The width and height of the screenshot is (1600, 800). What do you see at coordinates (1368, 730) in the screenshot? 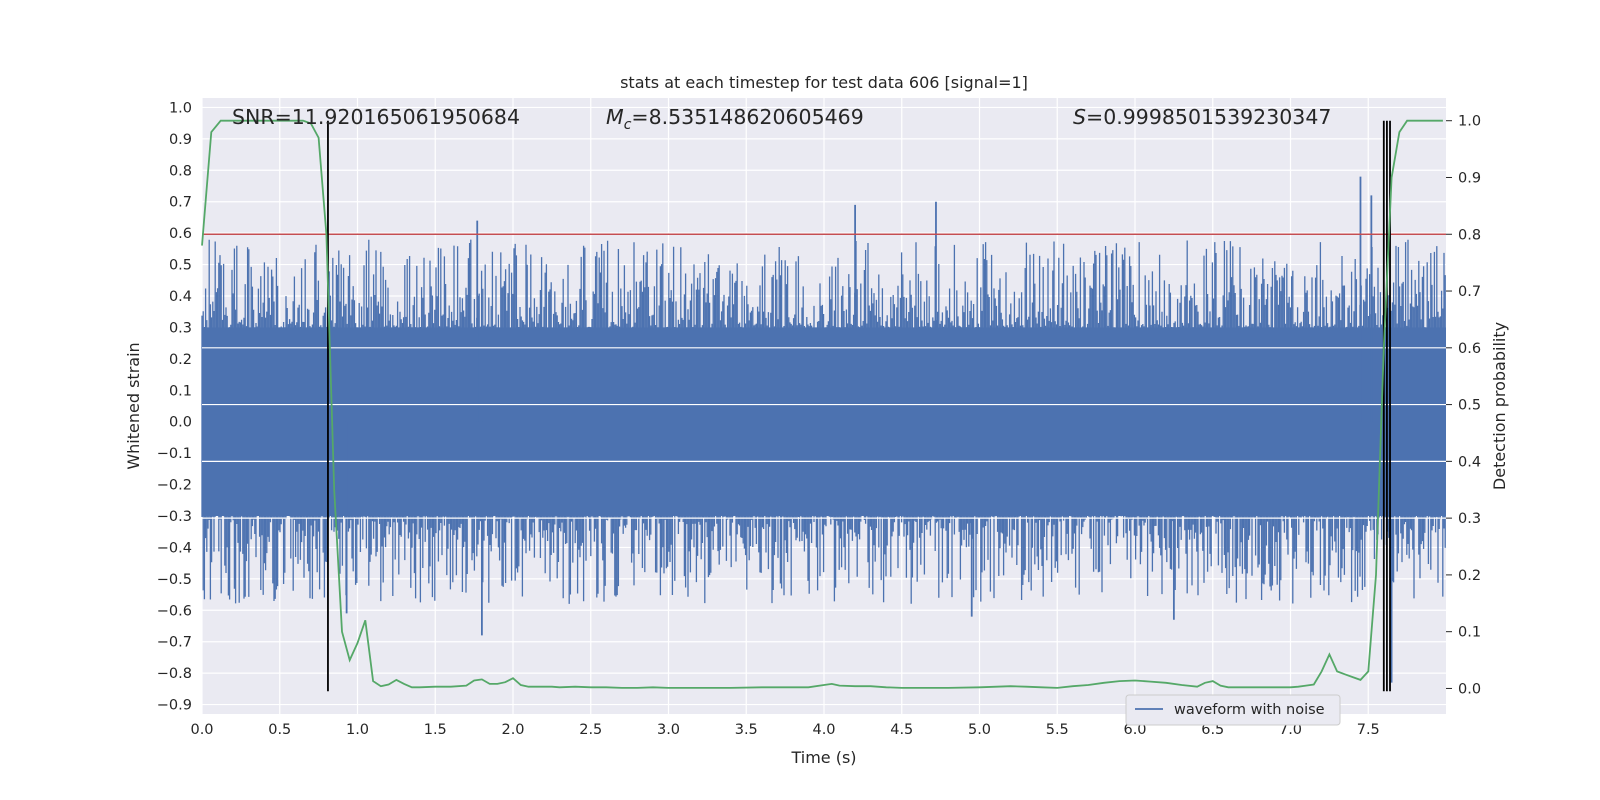
I see `x-tick-label: 7.5` at bounding box center [1368, 730].